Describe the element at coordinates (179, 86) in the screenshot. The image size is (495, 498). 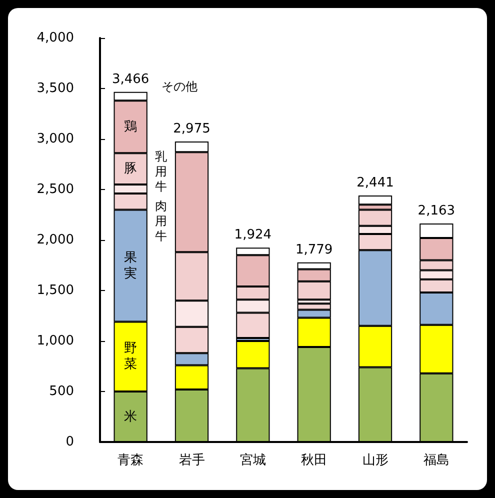
I see `series-label: その他` at that location.